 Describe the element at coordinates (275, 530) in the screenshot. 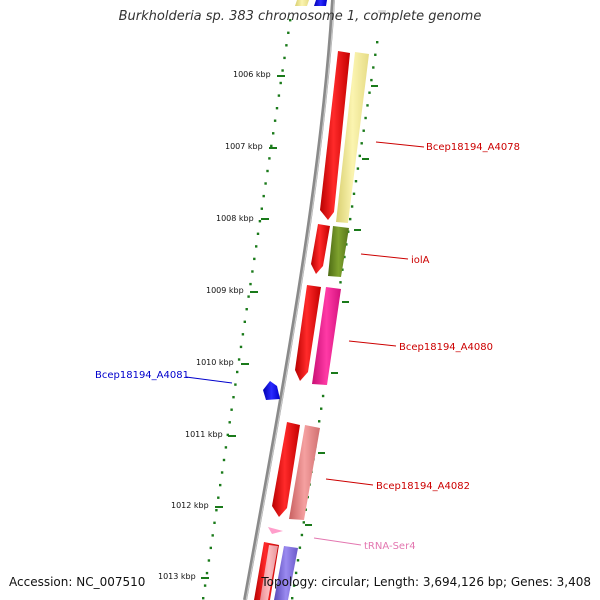

I see `trna-marker-ser4` at that location.